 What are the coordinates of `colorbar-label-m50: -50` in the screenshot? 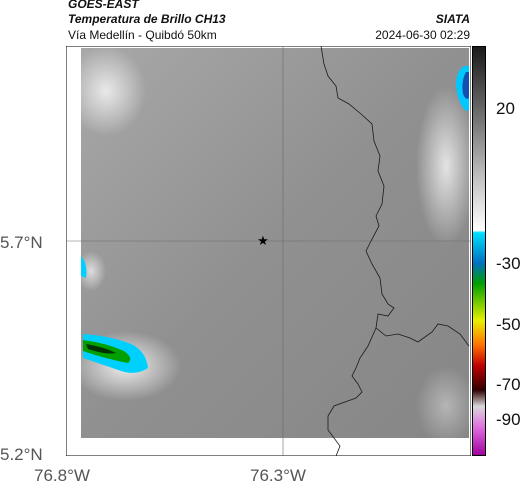 It's located at (508, 324).